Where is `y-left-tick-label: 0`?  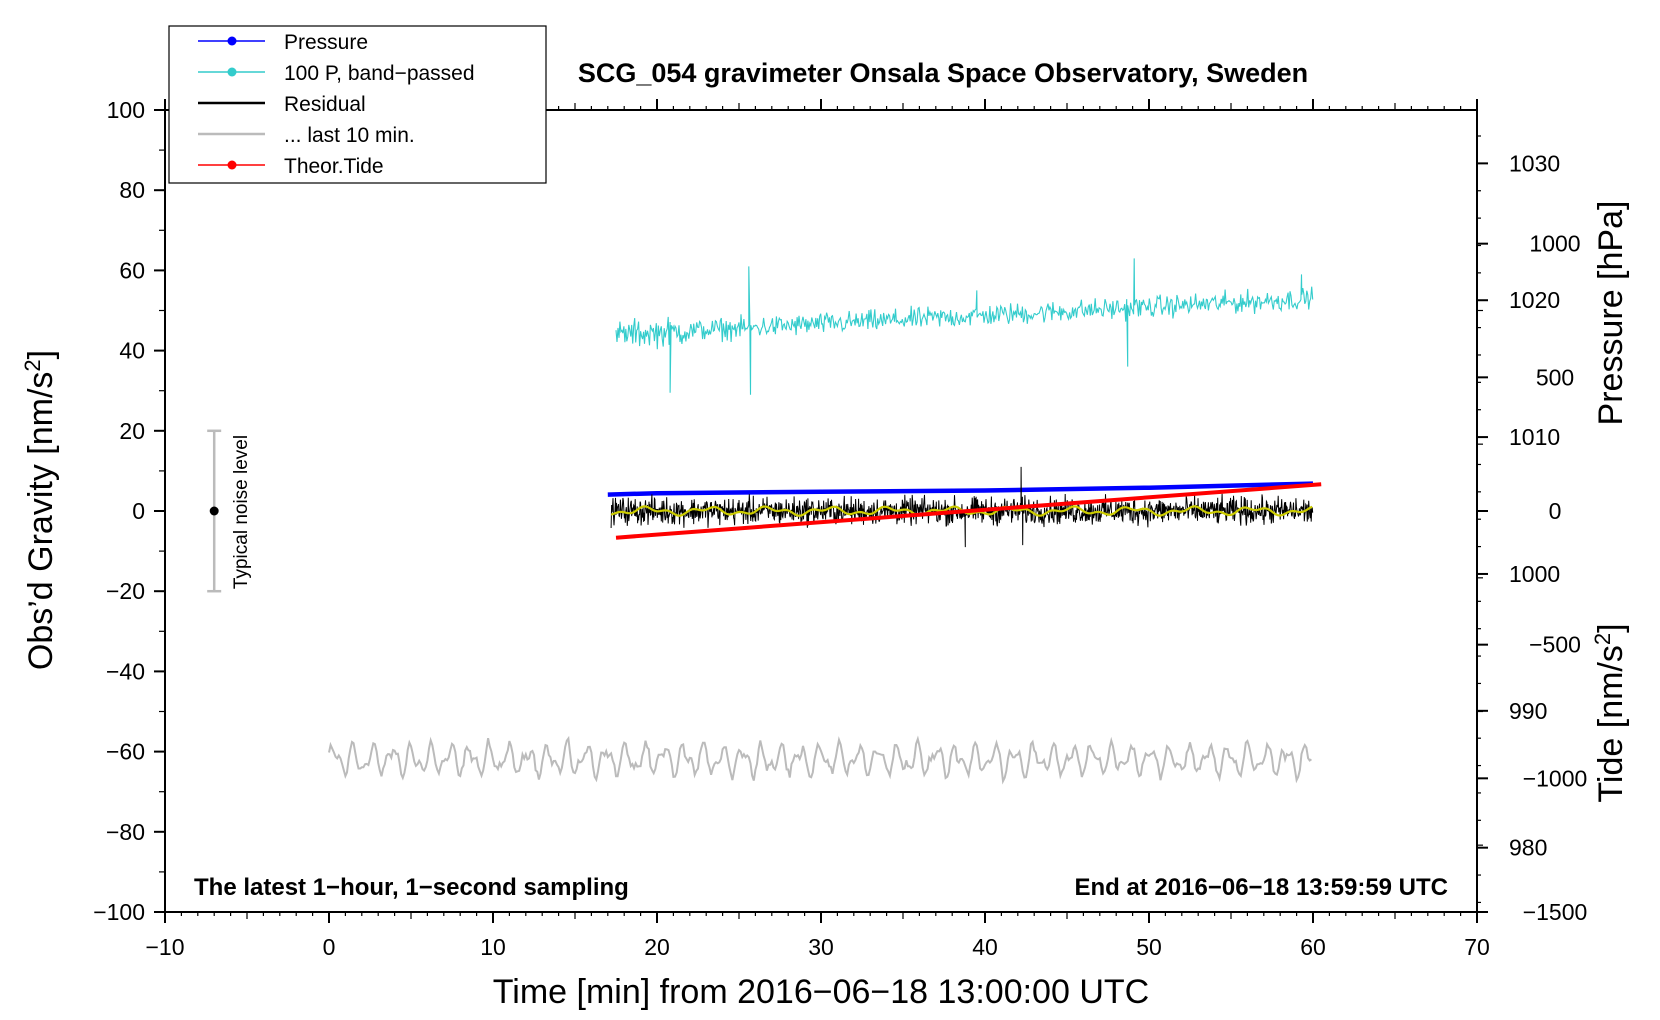
y-left-tick-label: 0 is located at coordinates (138, 511).